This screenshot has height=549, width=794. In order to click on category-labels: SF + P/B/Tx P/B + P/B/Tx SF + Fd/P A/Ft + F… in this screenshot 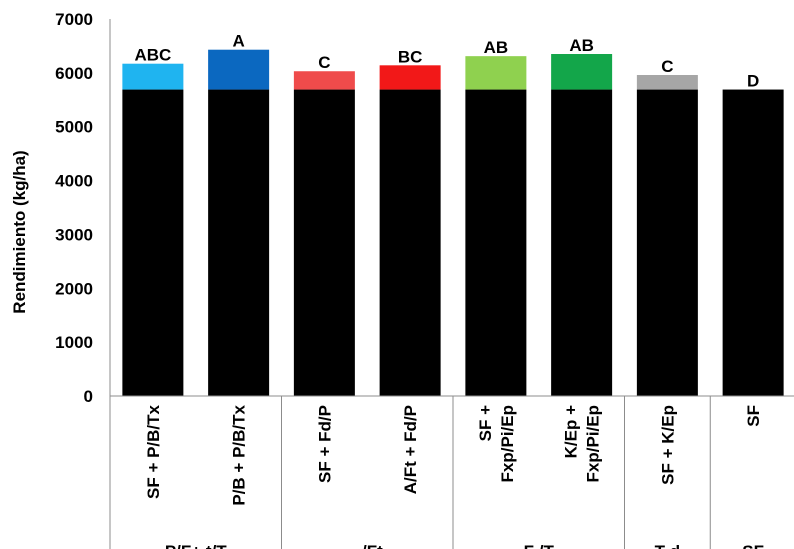, I will do `click(453, 454)`.